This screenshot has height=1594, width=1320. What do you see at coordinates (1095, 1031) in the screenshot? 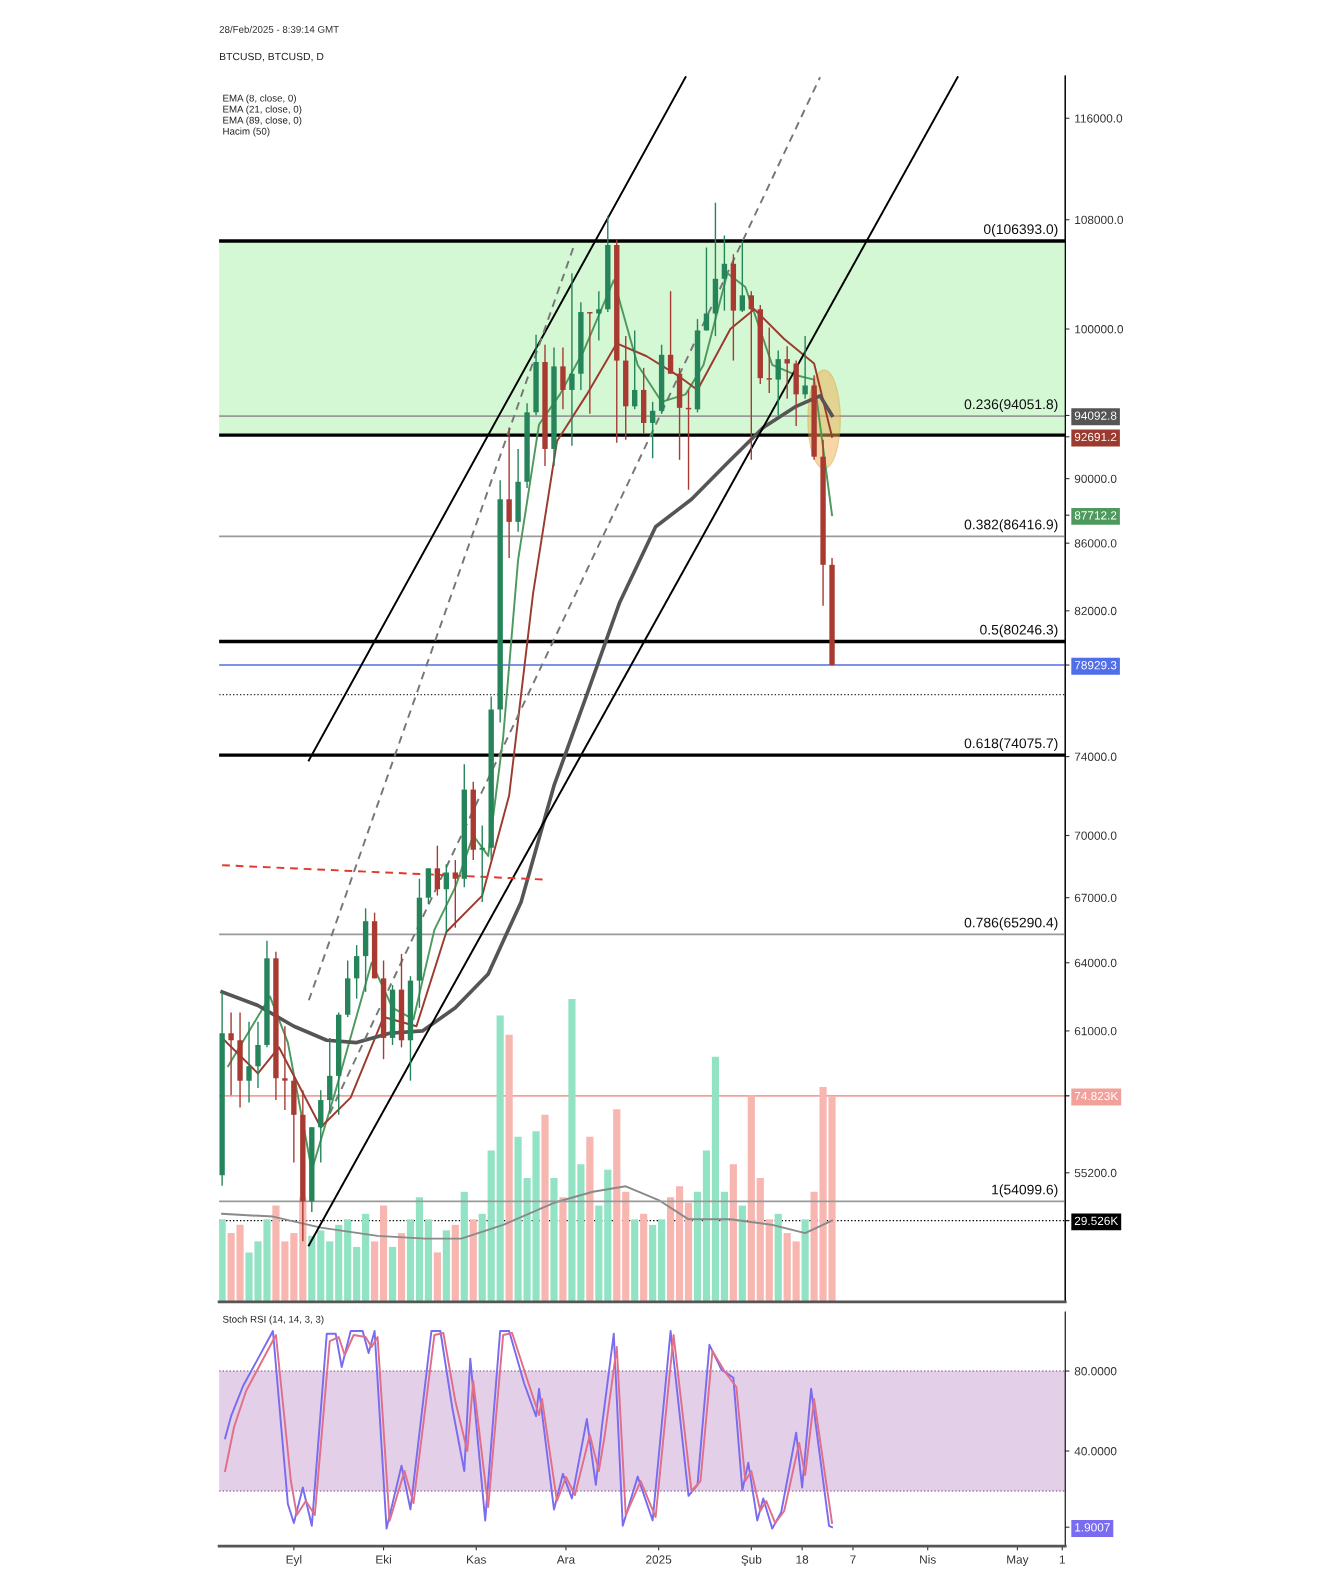
I see `y-tick-label: 61000.0` at bounding box center [1095, 1031].